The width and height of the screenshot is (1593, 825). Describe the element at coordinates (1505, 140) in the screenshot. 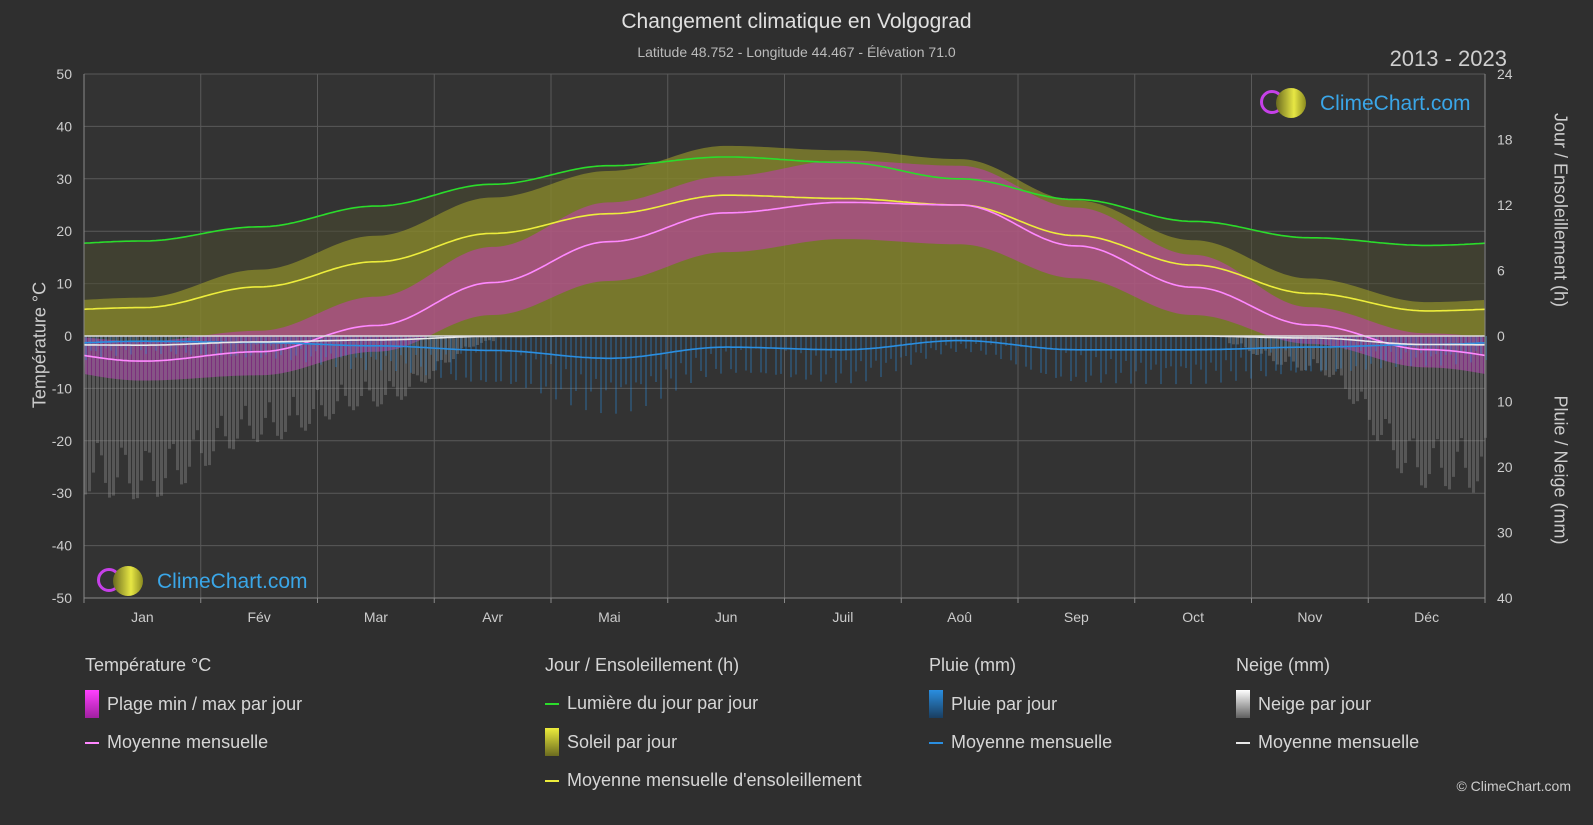

I see `y-right-top-tick-label: 18` at that location.